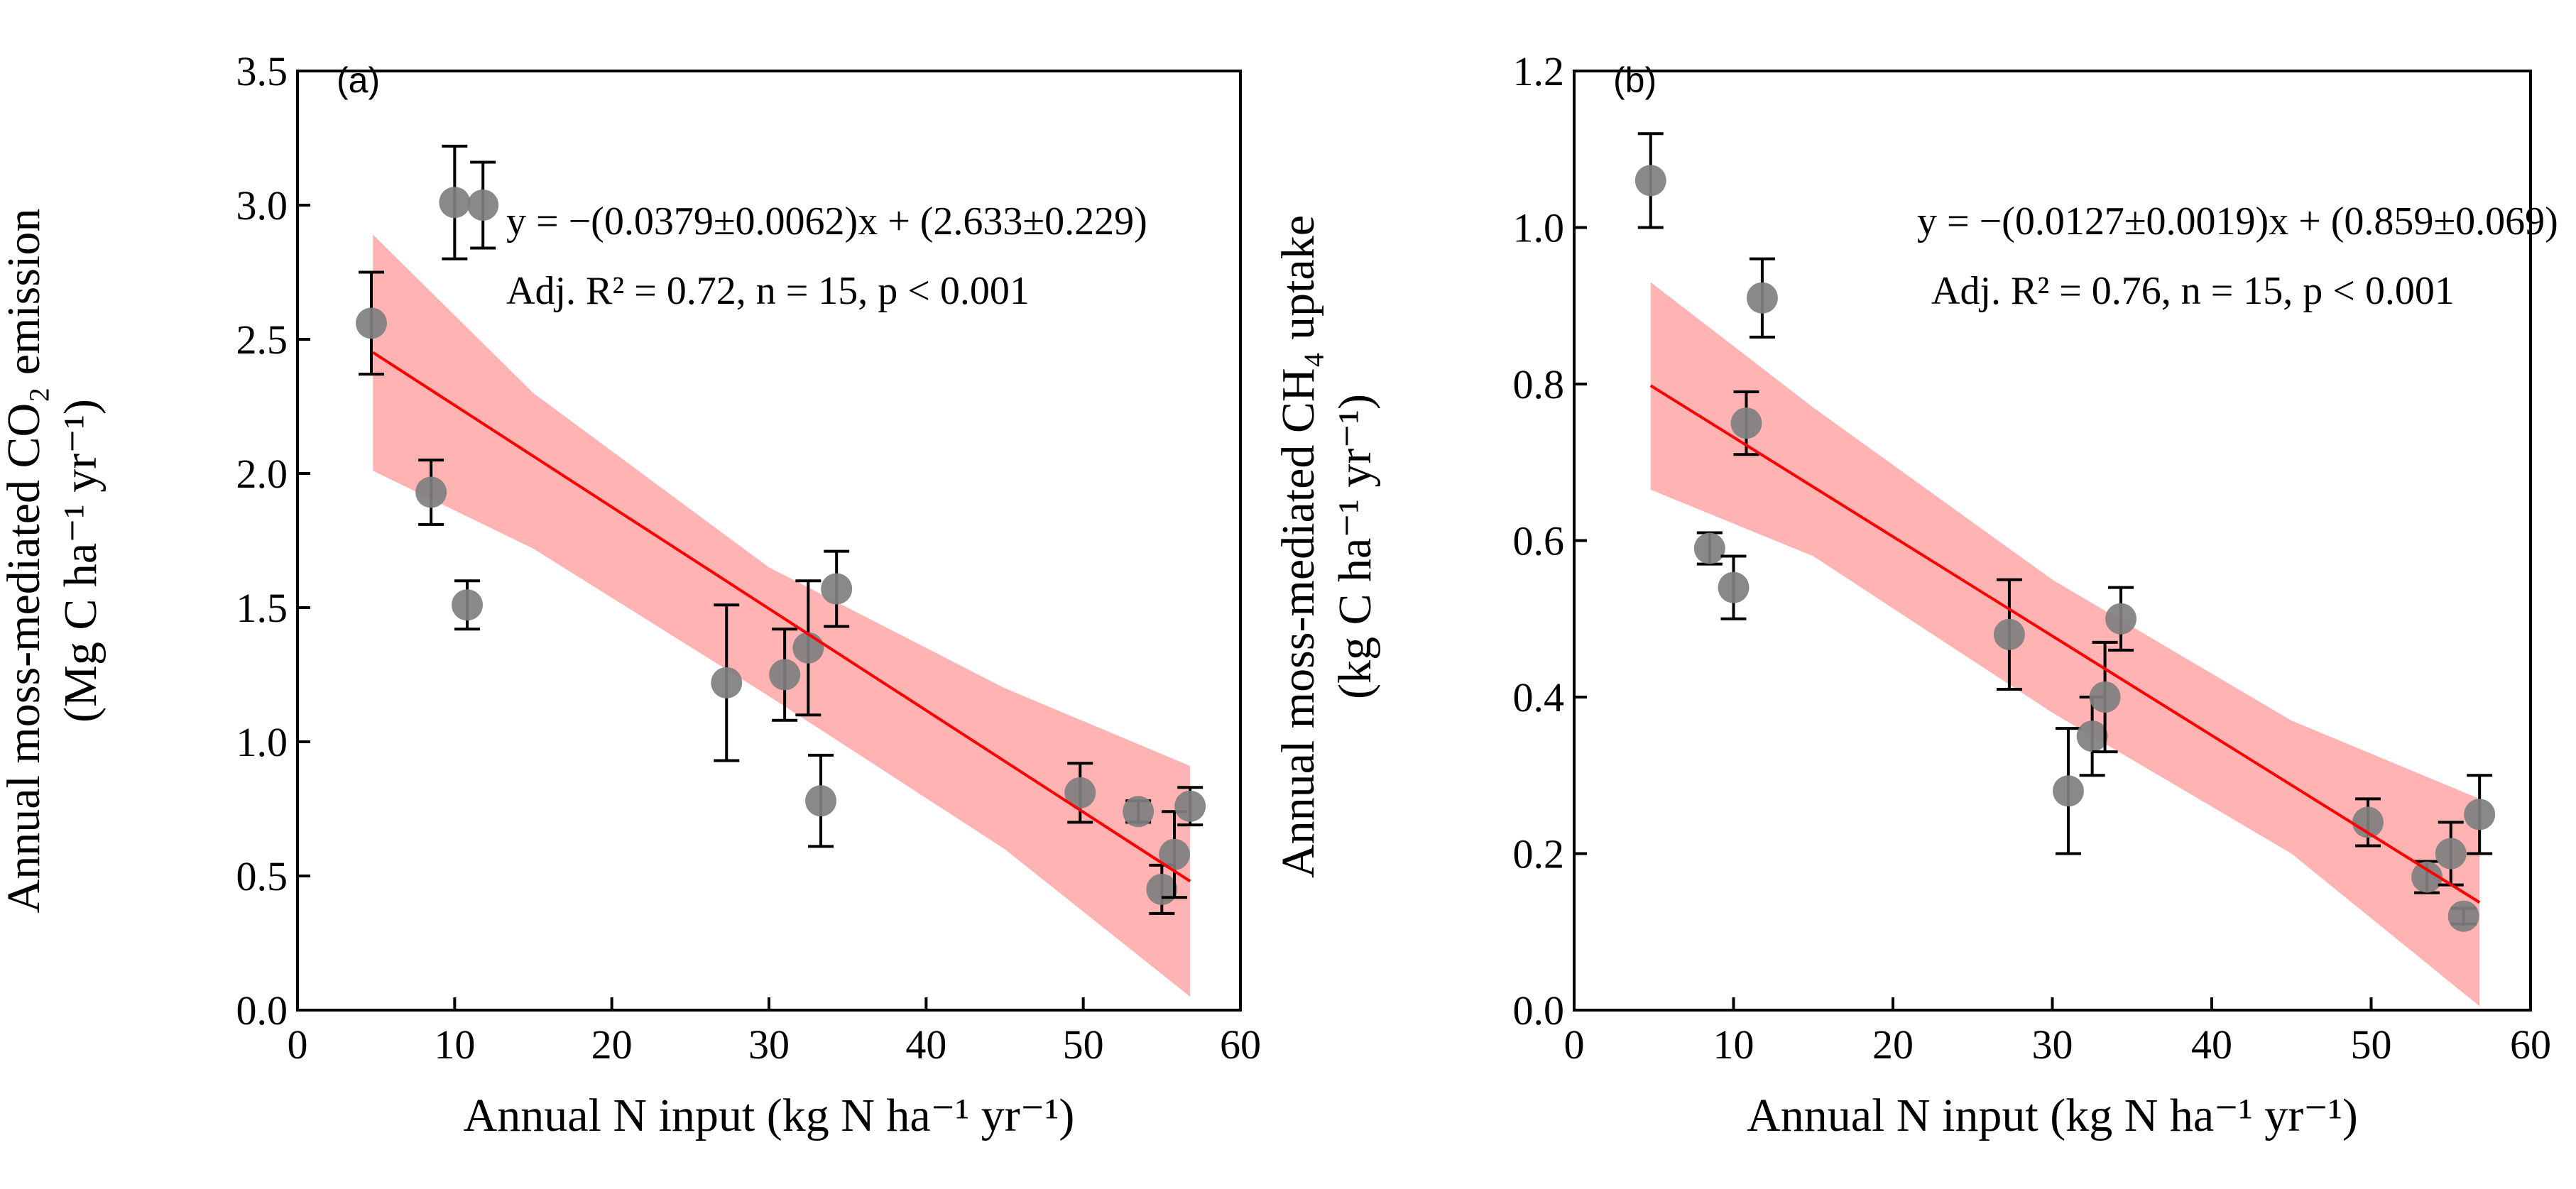  What do you see at coordinates (1355, 547) in the screenshot?
I see `y-axis-label-units: (kg C ha⁻¹ yr⁻¹)` at bounding box center [1355, 547].